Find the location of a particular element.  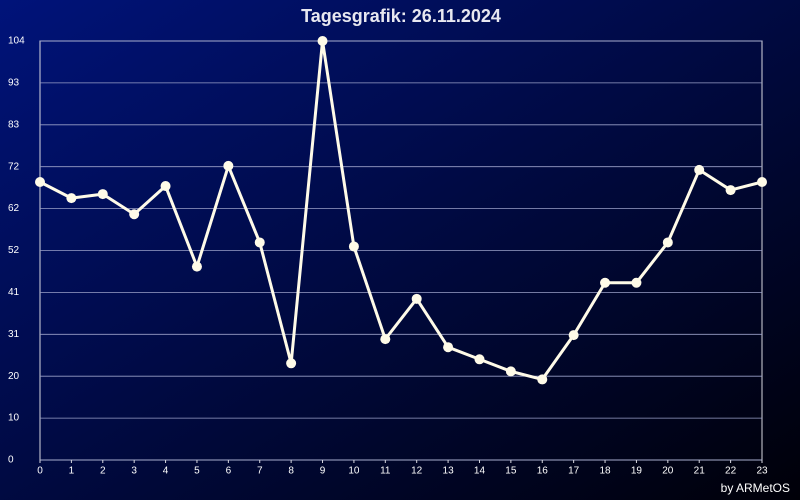

x-tick-label: 16 is located at coordinates (543, 471).